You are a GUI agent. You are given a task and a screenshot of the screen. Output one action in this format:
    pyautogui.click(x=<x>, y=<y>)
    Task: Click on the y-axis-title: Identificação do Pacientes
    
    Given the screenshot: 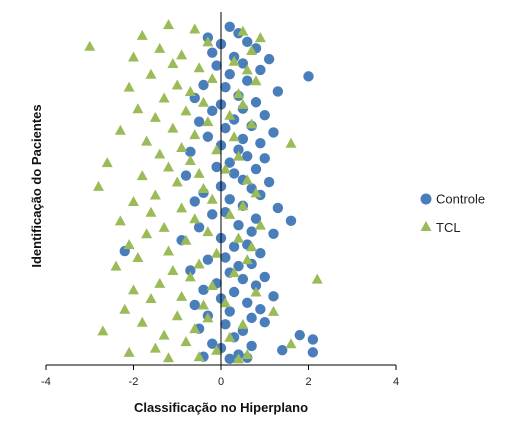 What is the action you would take?
    pyautogui.click(x=36, y=185)
    